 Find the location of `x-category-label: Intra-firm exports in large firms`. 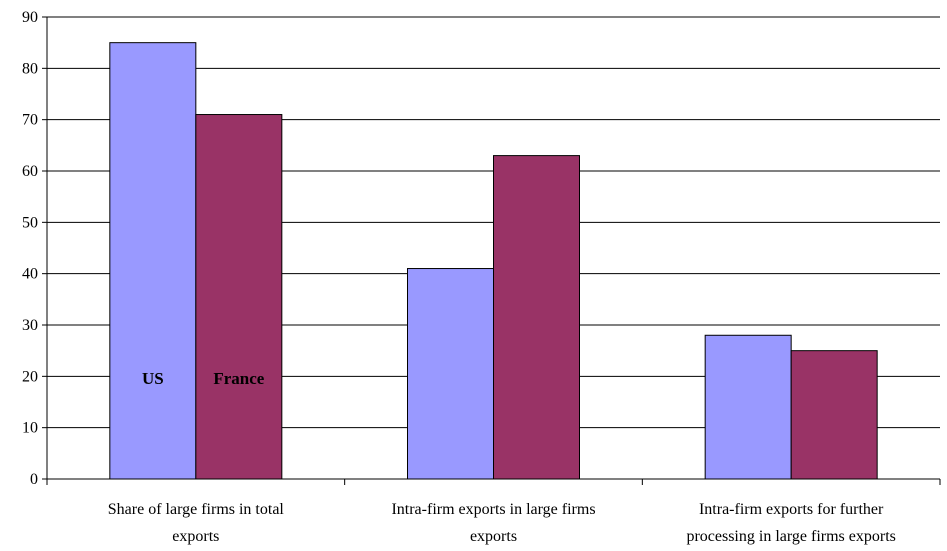

x-category-label: Intra-firm exports in large firms is located at coordinates (493, 509).